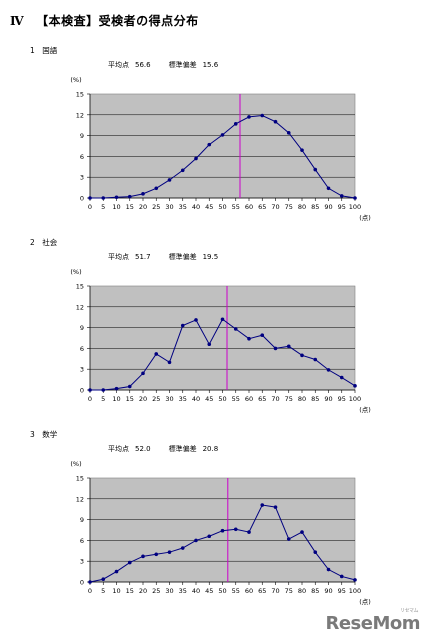 This screenshot has width=428, height=640. What do you see at coordinates (166, 449) in the screenshot?
I see `stats-row-3: 平均点 52.0 標準偏差 20.8` at bounding box center [166, 449].